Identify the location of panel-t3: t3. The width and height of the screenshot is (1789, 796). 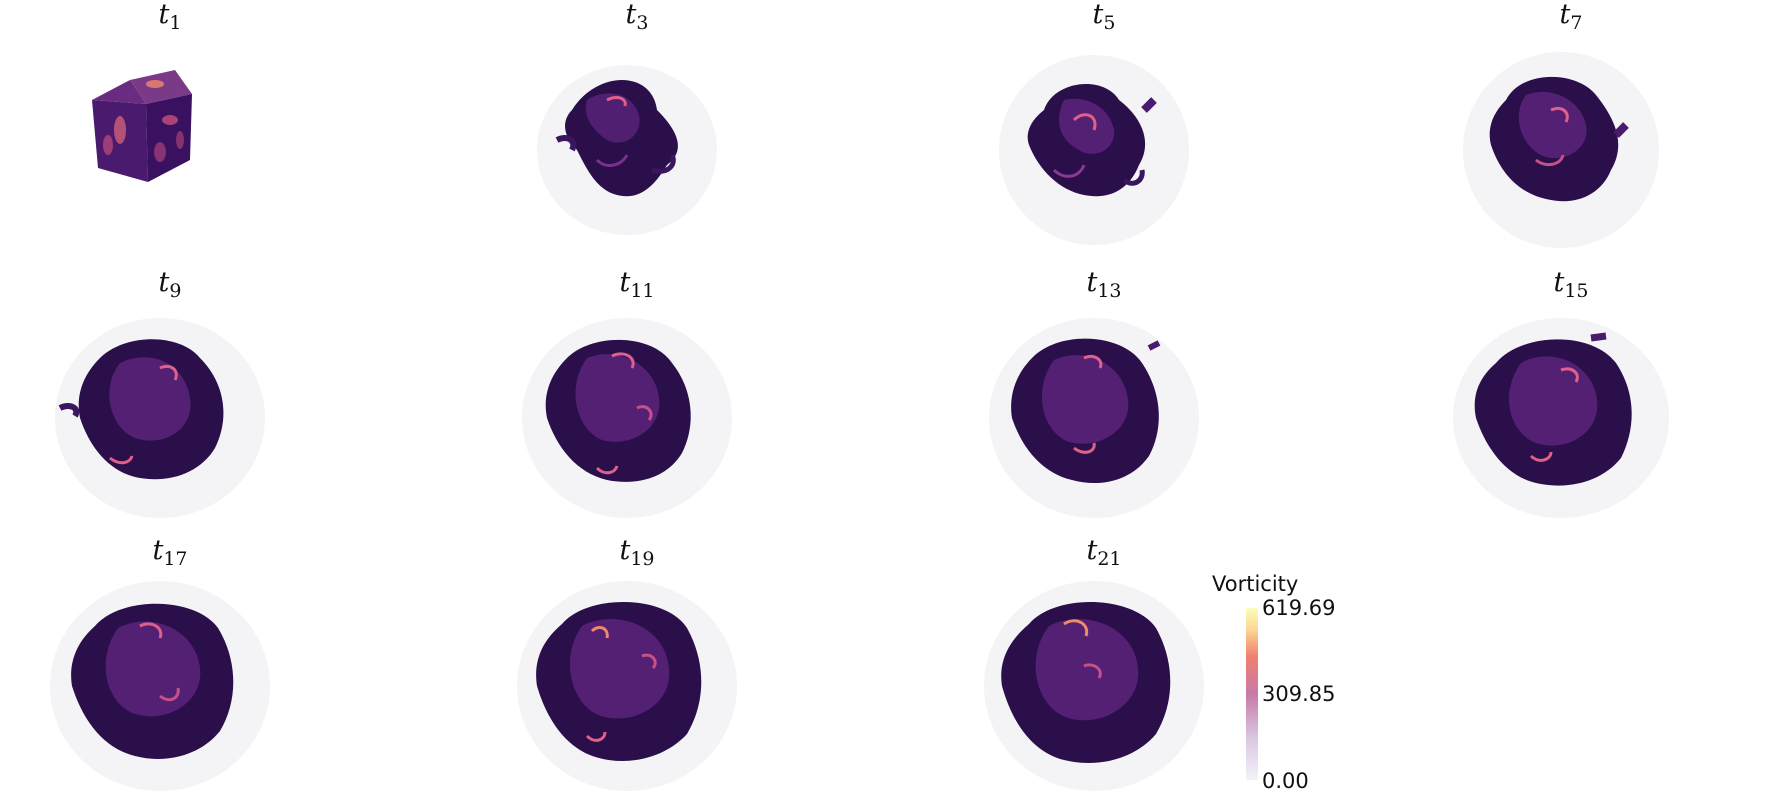
(637, 127).